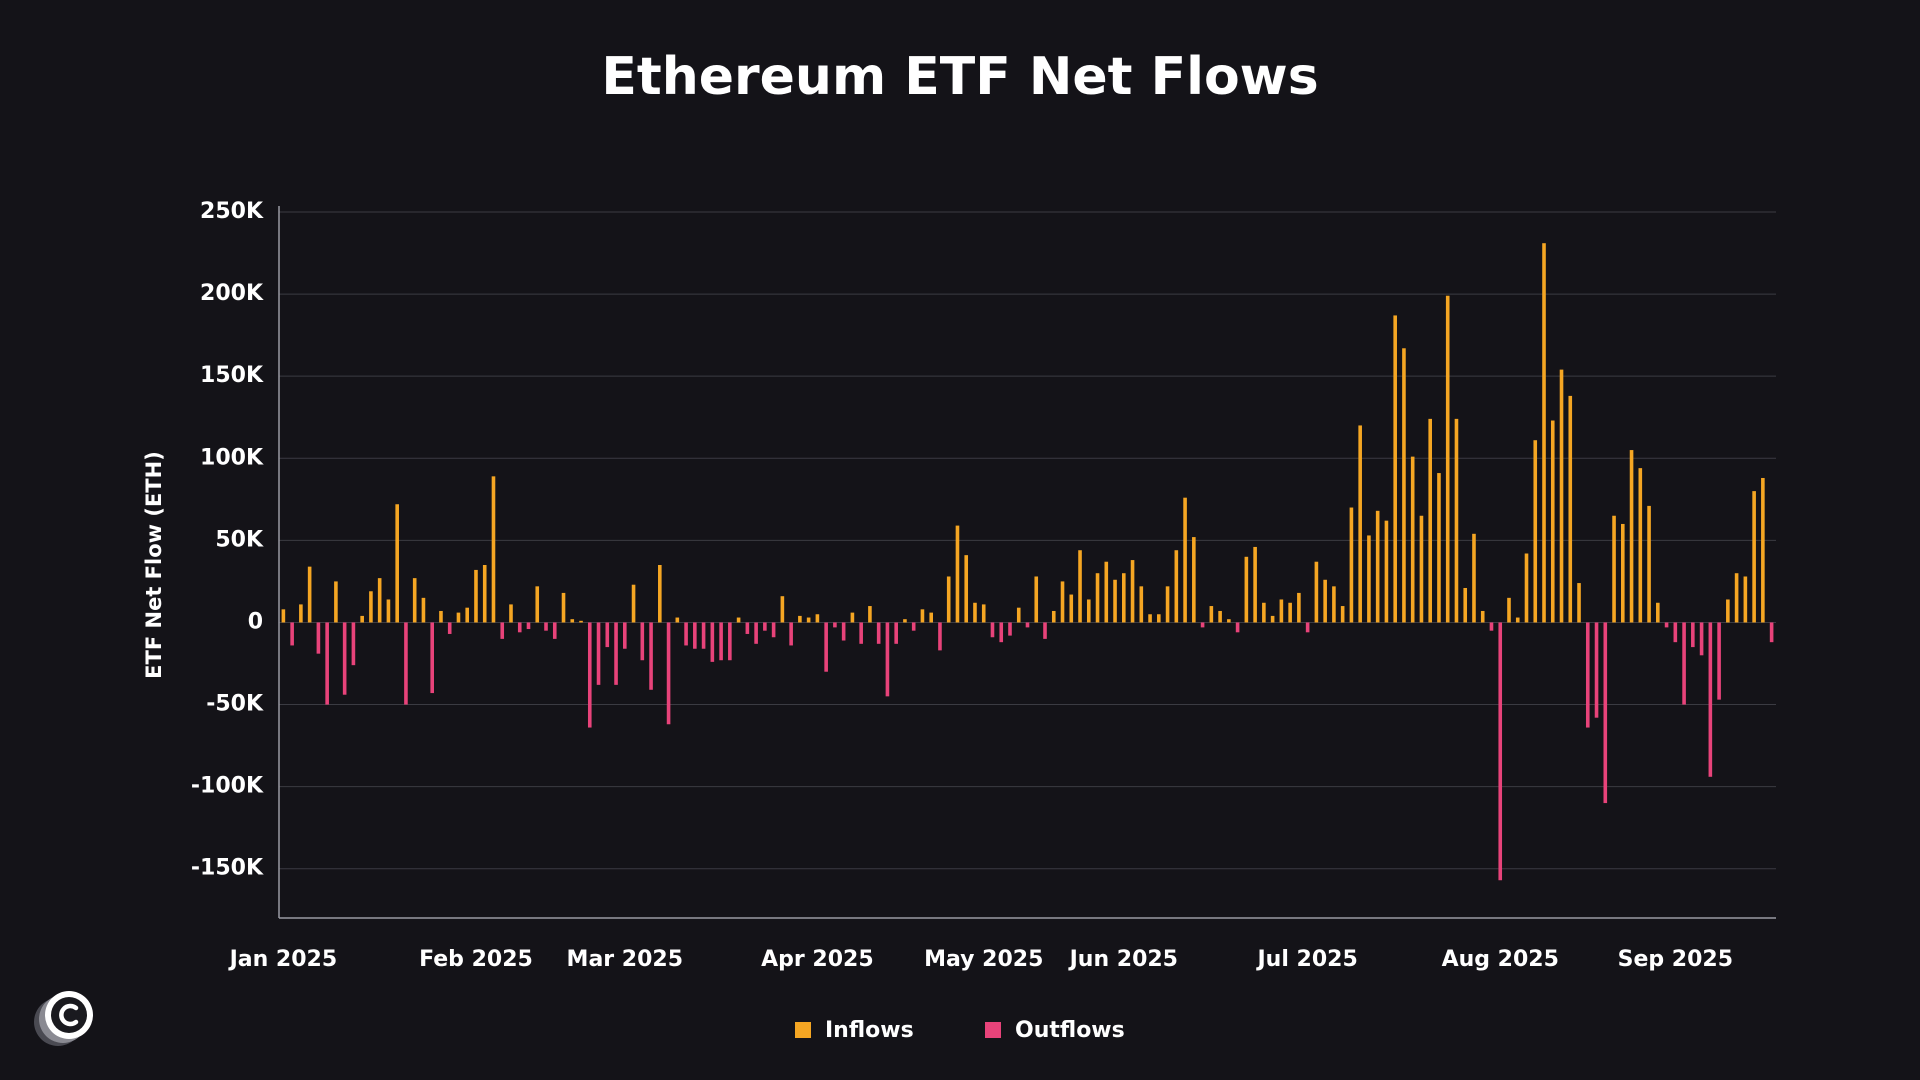 The height and width of the screenshot is (1080, 1920). Describe the element at coordinates (625, 959) in the screenshot. I see `x-tick-label: Mar 2025` at that location.